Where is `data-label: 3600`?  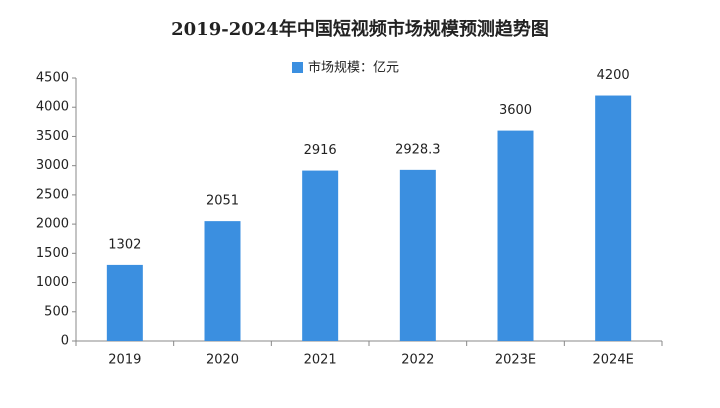 data-label: 3600 is located at coordinates (515, 110).